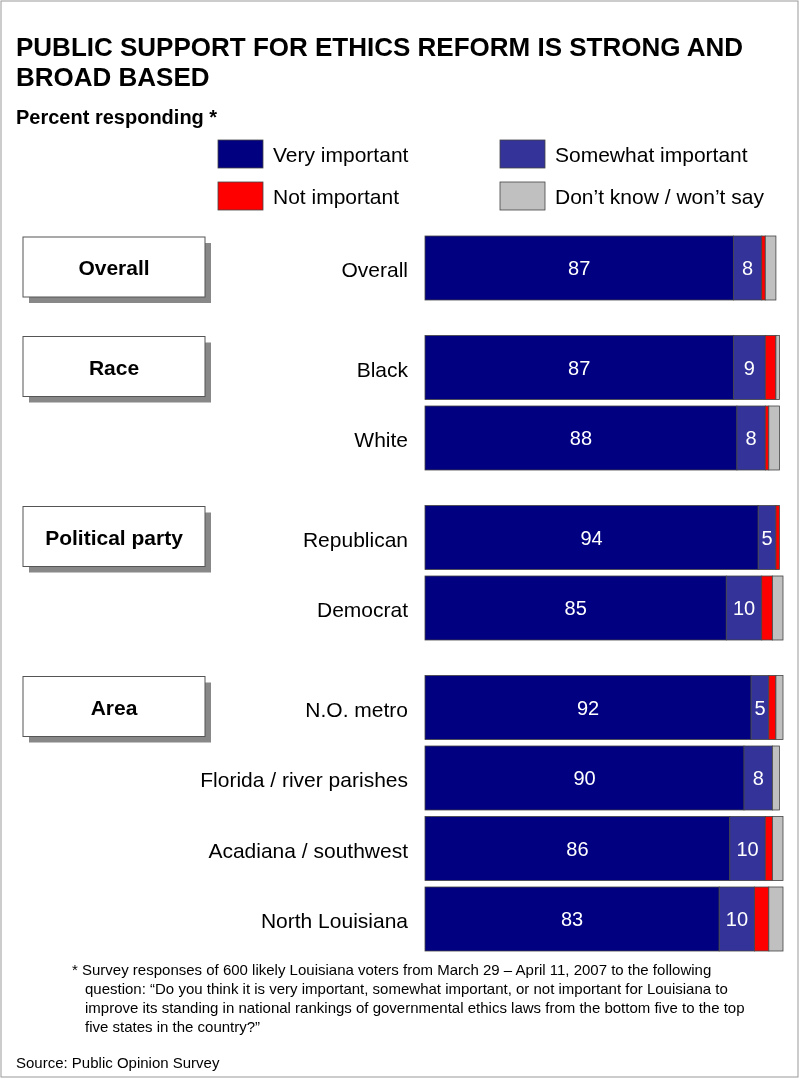 This screenshot has height=1078, width=799. Describe the element at coordinates (382, 369) in the screenshot. I see `y-tick-label: Black` at that location.